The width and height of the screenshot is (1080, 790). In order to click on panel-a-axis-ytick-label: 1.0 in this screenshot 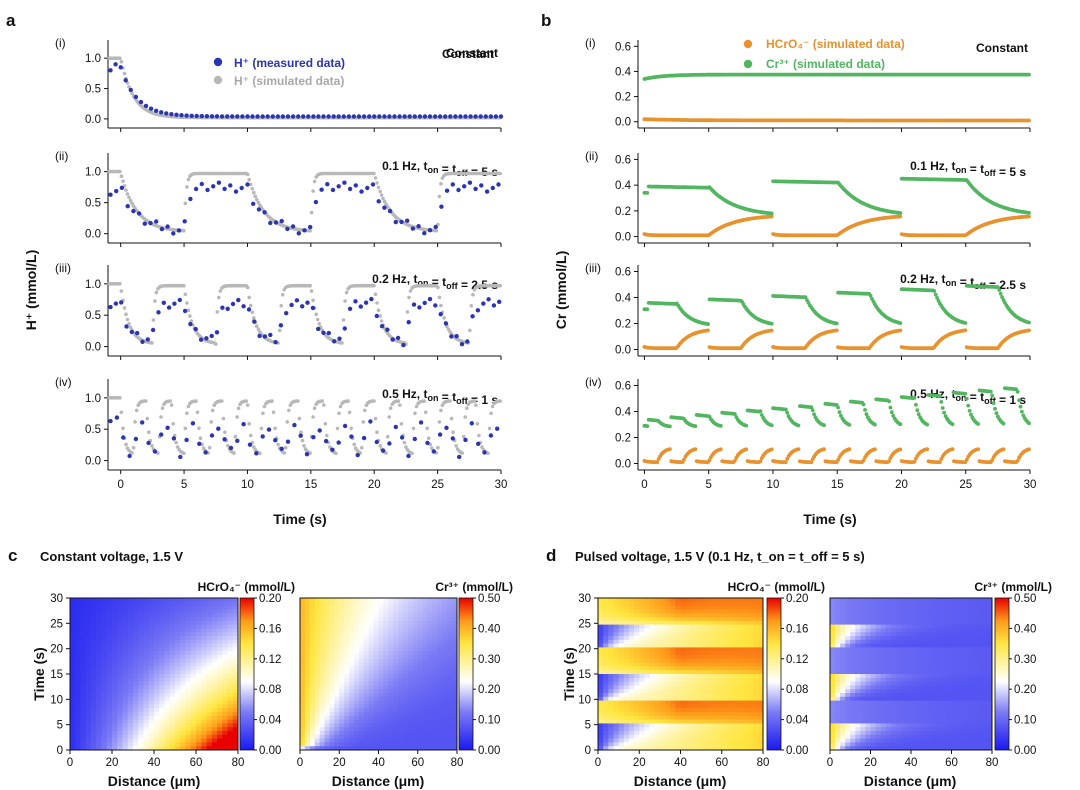, I will do `click(93, 399)`.